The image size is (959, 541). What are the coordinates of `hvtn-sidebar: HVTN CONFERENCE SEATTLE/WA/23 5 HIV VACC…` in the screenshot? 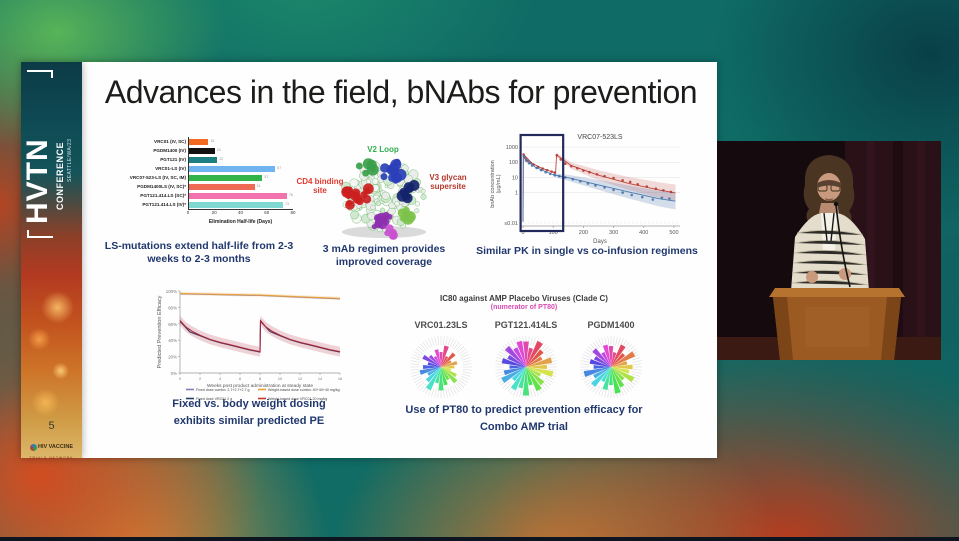 It's located at (51, 261).